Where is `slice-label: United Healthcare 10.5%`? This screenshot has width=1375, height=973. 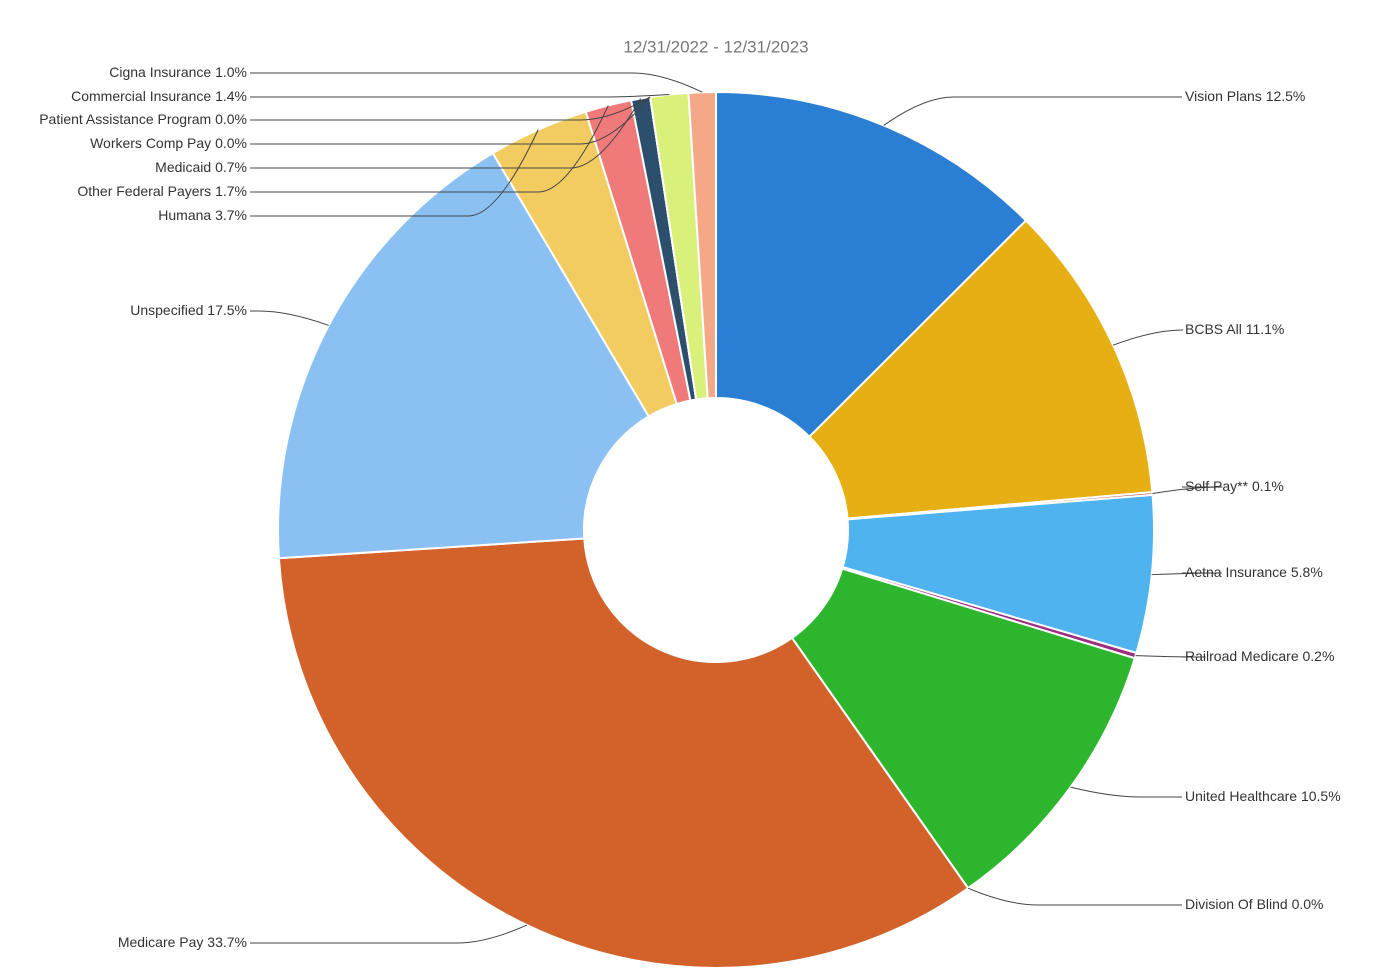 slice-label: United Healthcare 10.5% is located at coordinates (1263, 796).